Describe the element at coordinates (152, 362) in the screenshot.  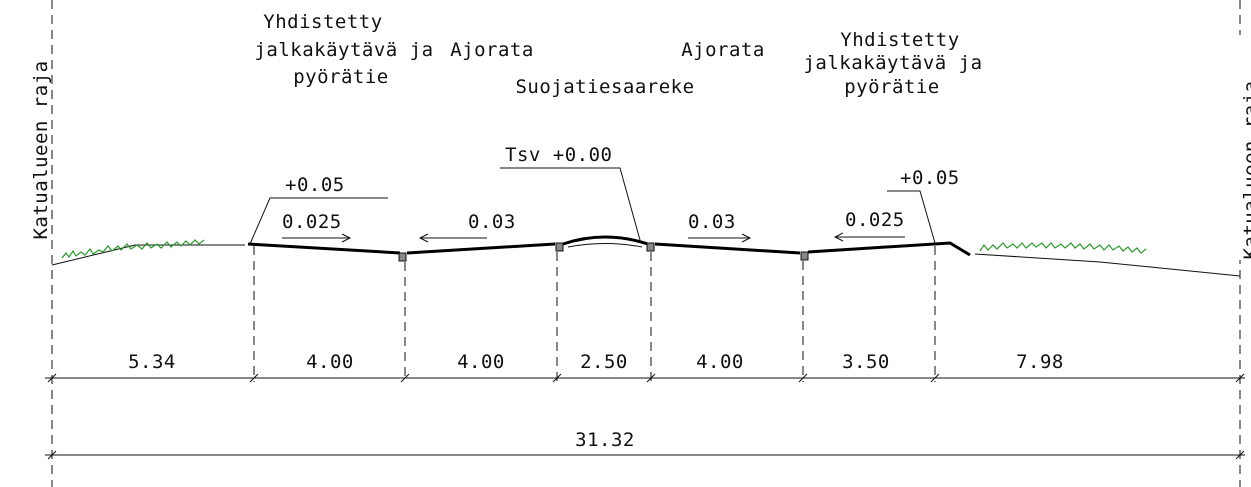
I see `dimension: 5.34` at that location.